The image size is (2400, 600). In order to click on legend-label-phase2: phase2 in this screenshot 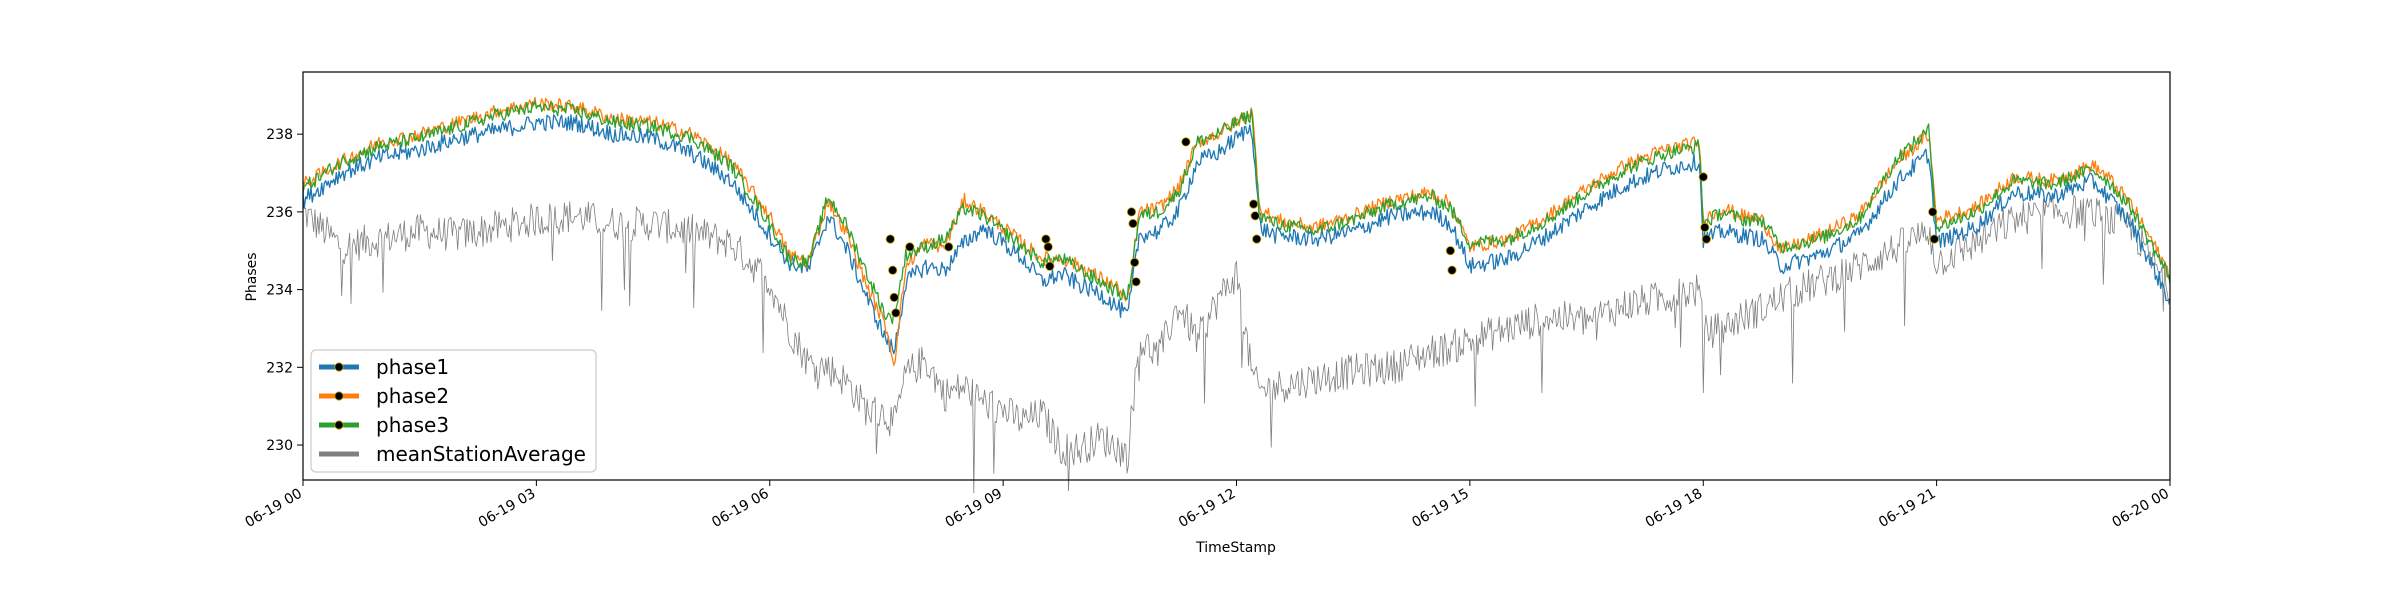, I will do `click(412, 396)`.